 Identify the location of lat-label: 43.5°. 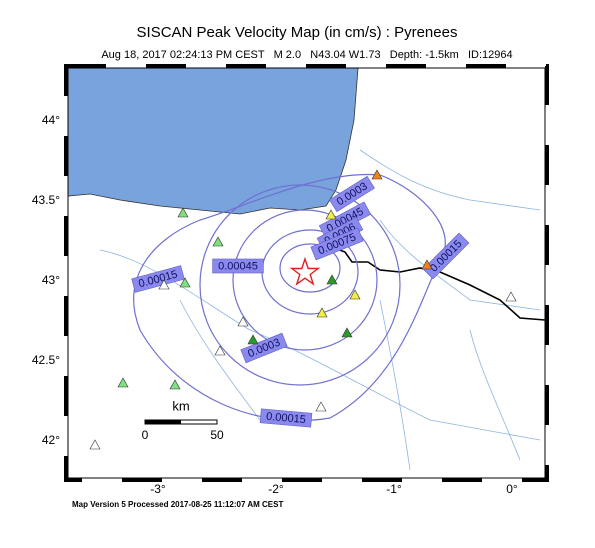
(46, 200).